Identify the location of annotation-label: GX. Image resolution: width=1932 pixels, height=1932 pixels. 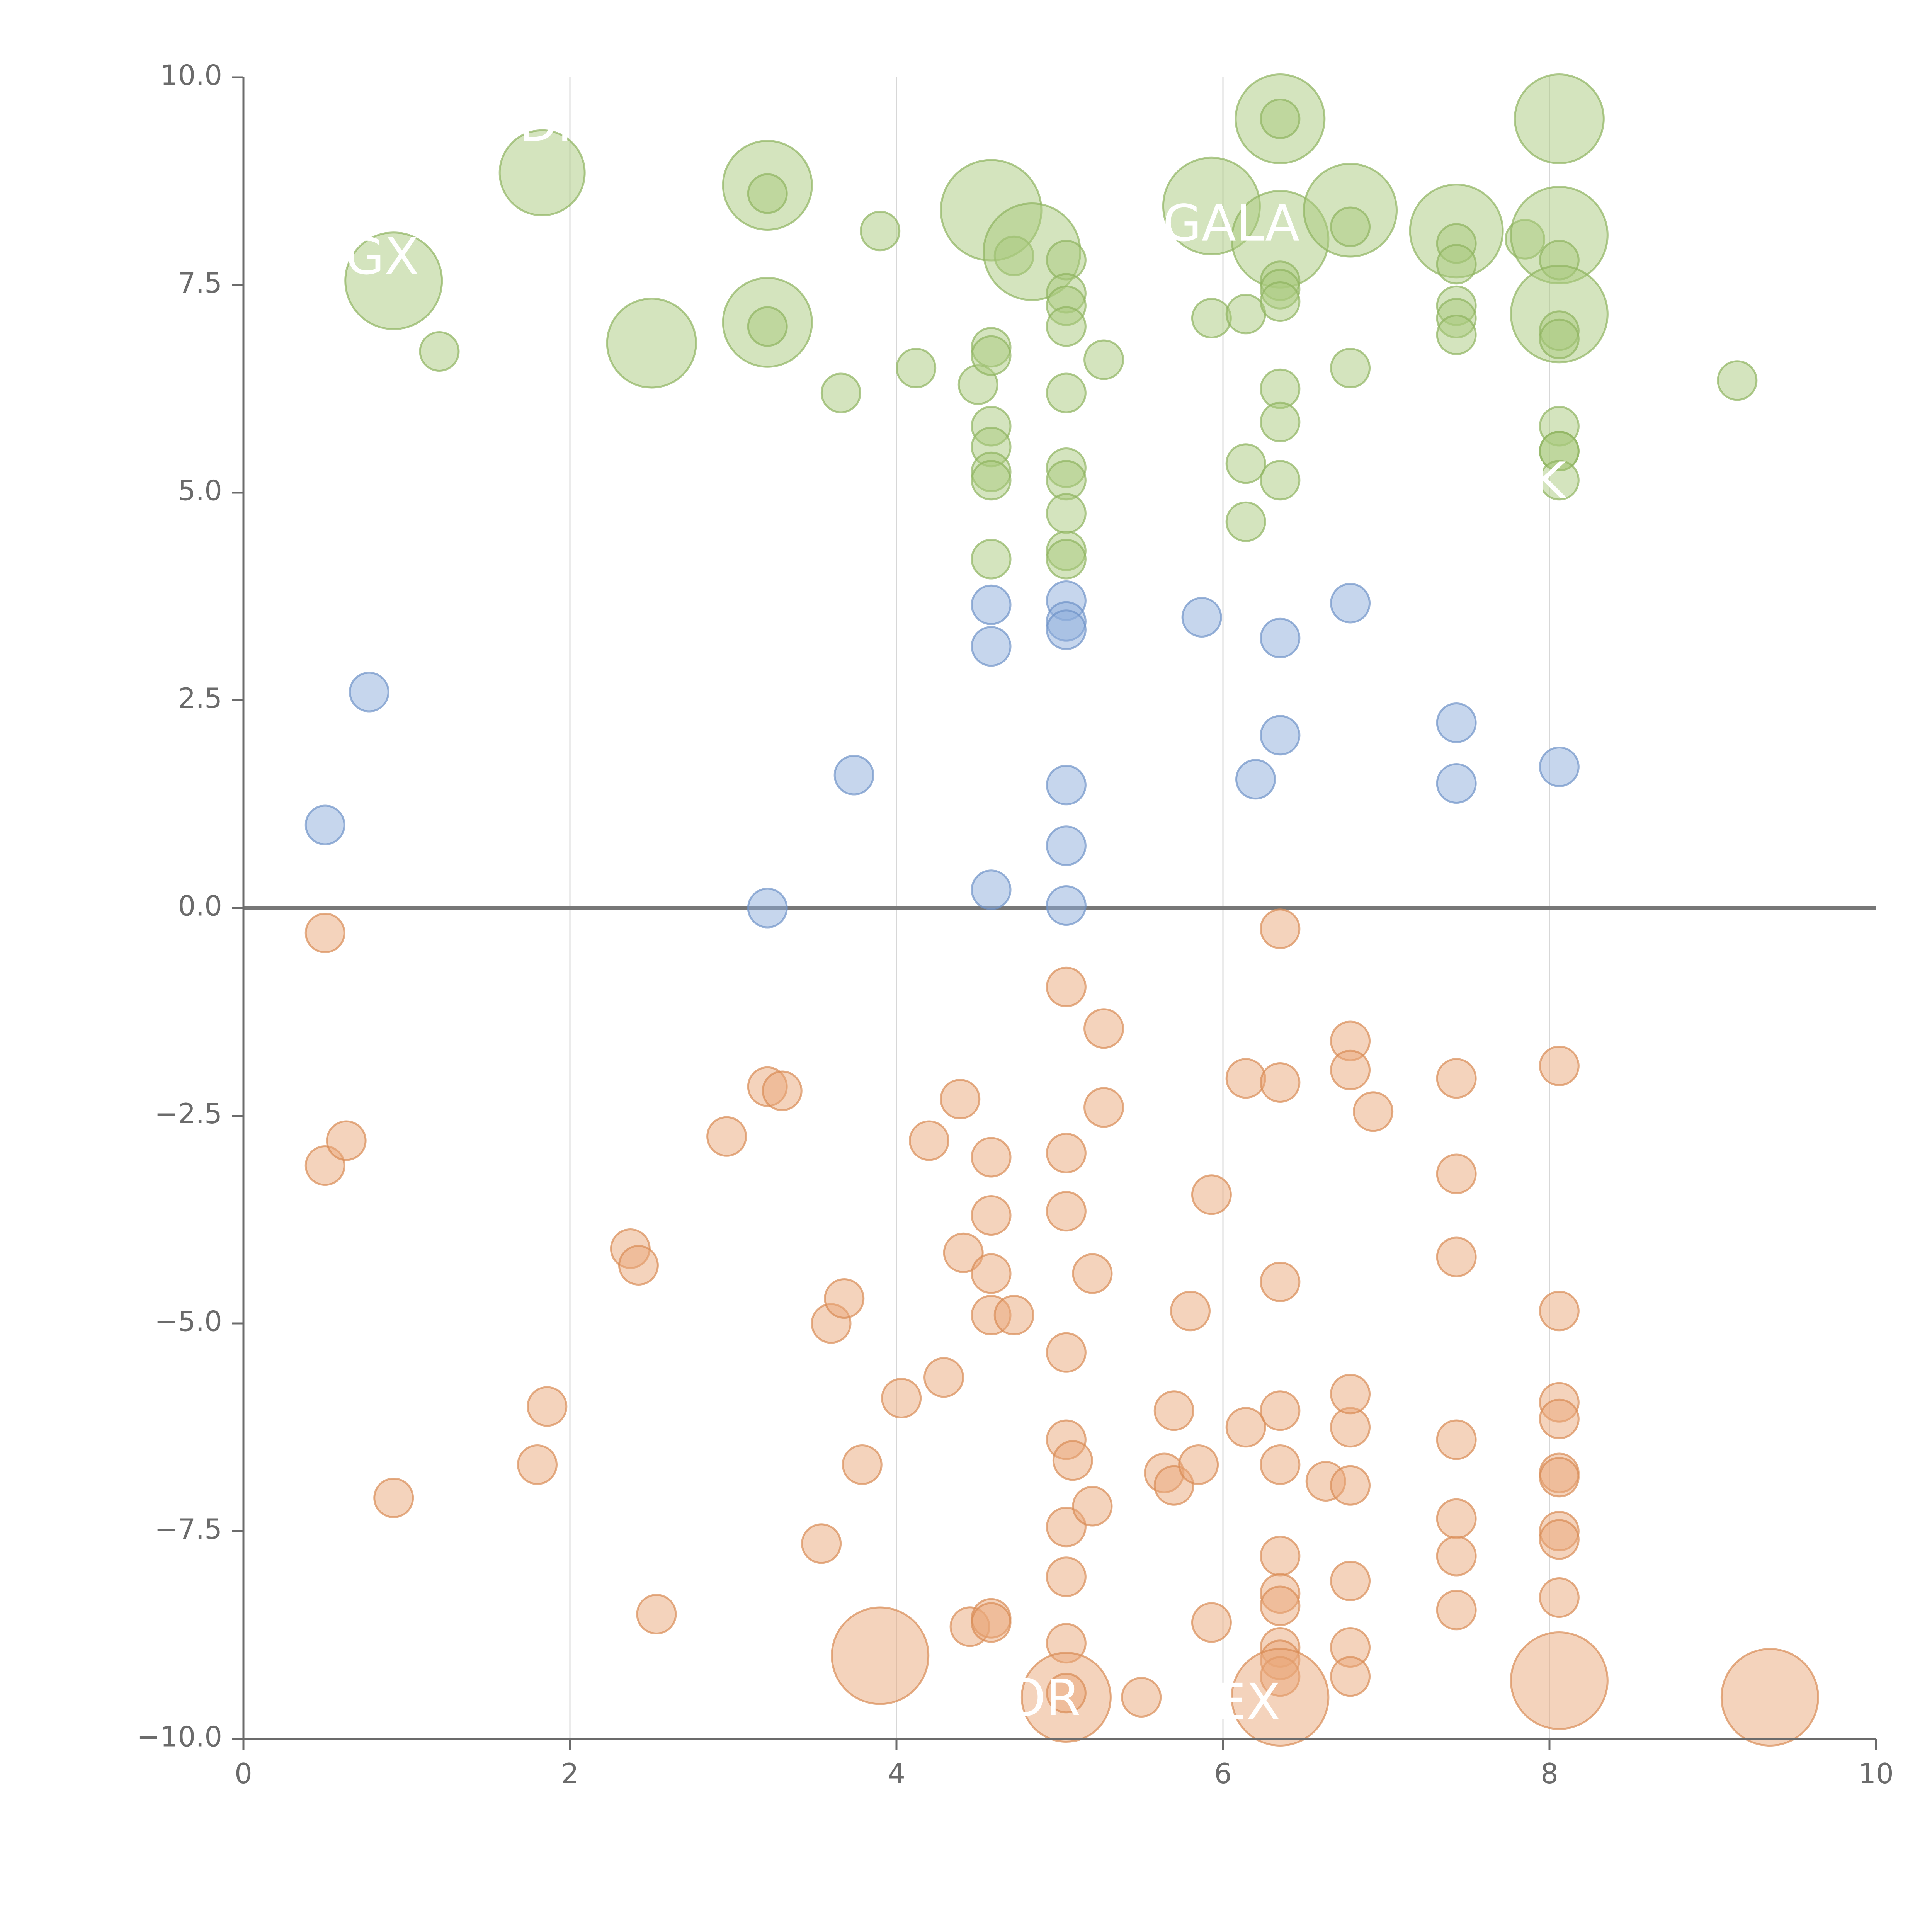
(382, 257).